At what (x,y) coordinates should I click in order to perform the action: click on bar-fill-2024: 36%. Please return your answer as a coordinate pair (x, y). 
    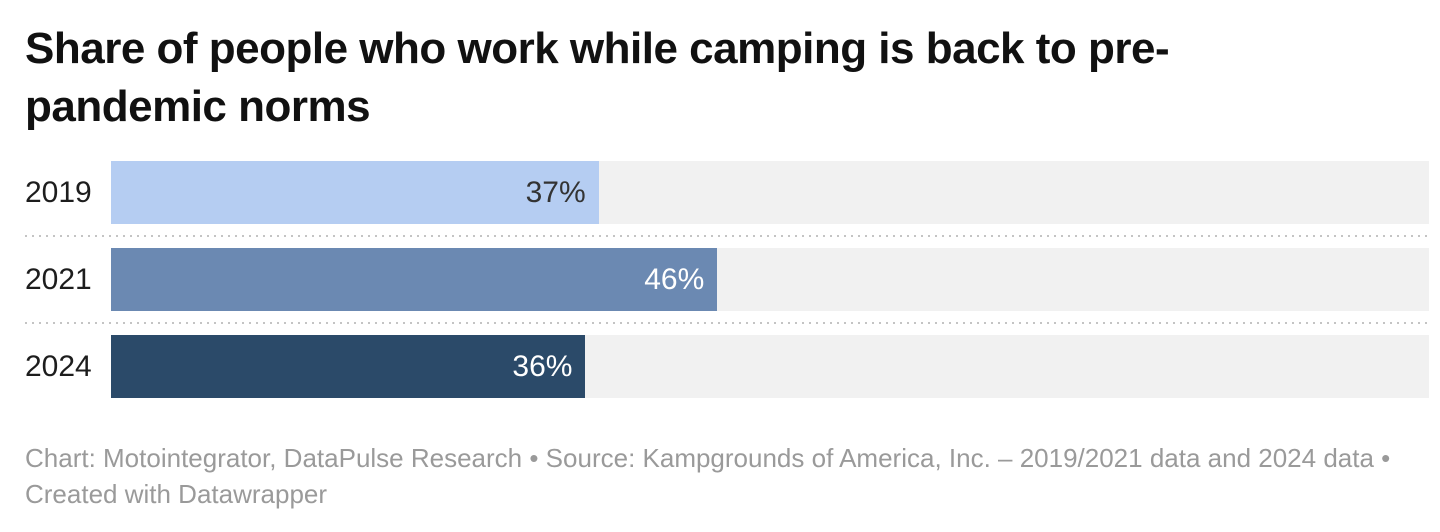
    Looking at the image, I should click on (348, 366).